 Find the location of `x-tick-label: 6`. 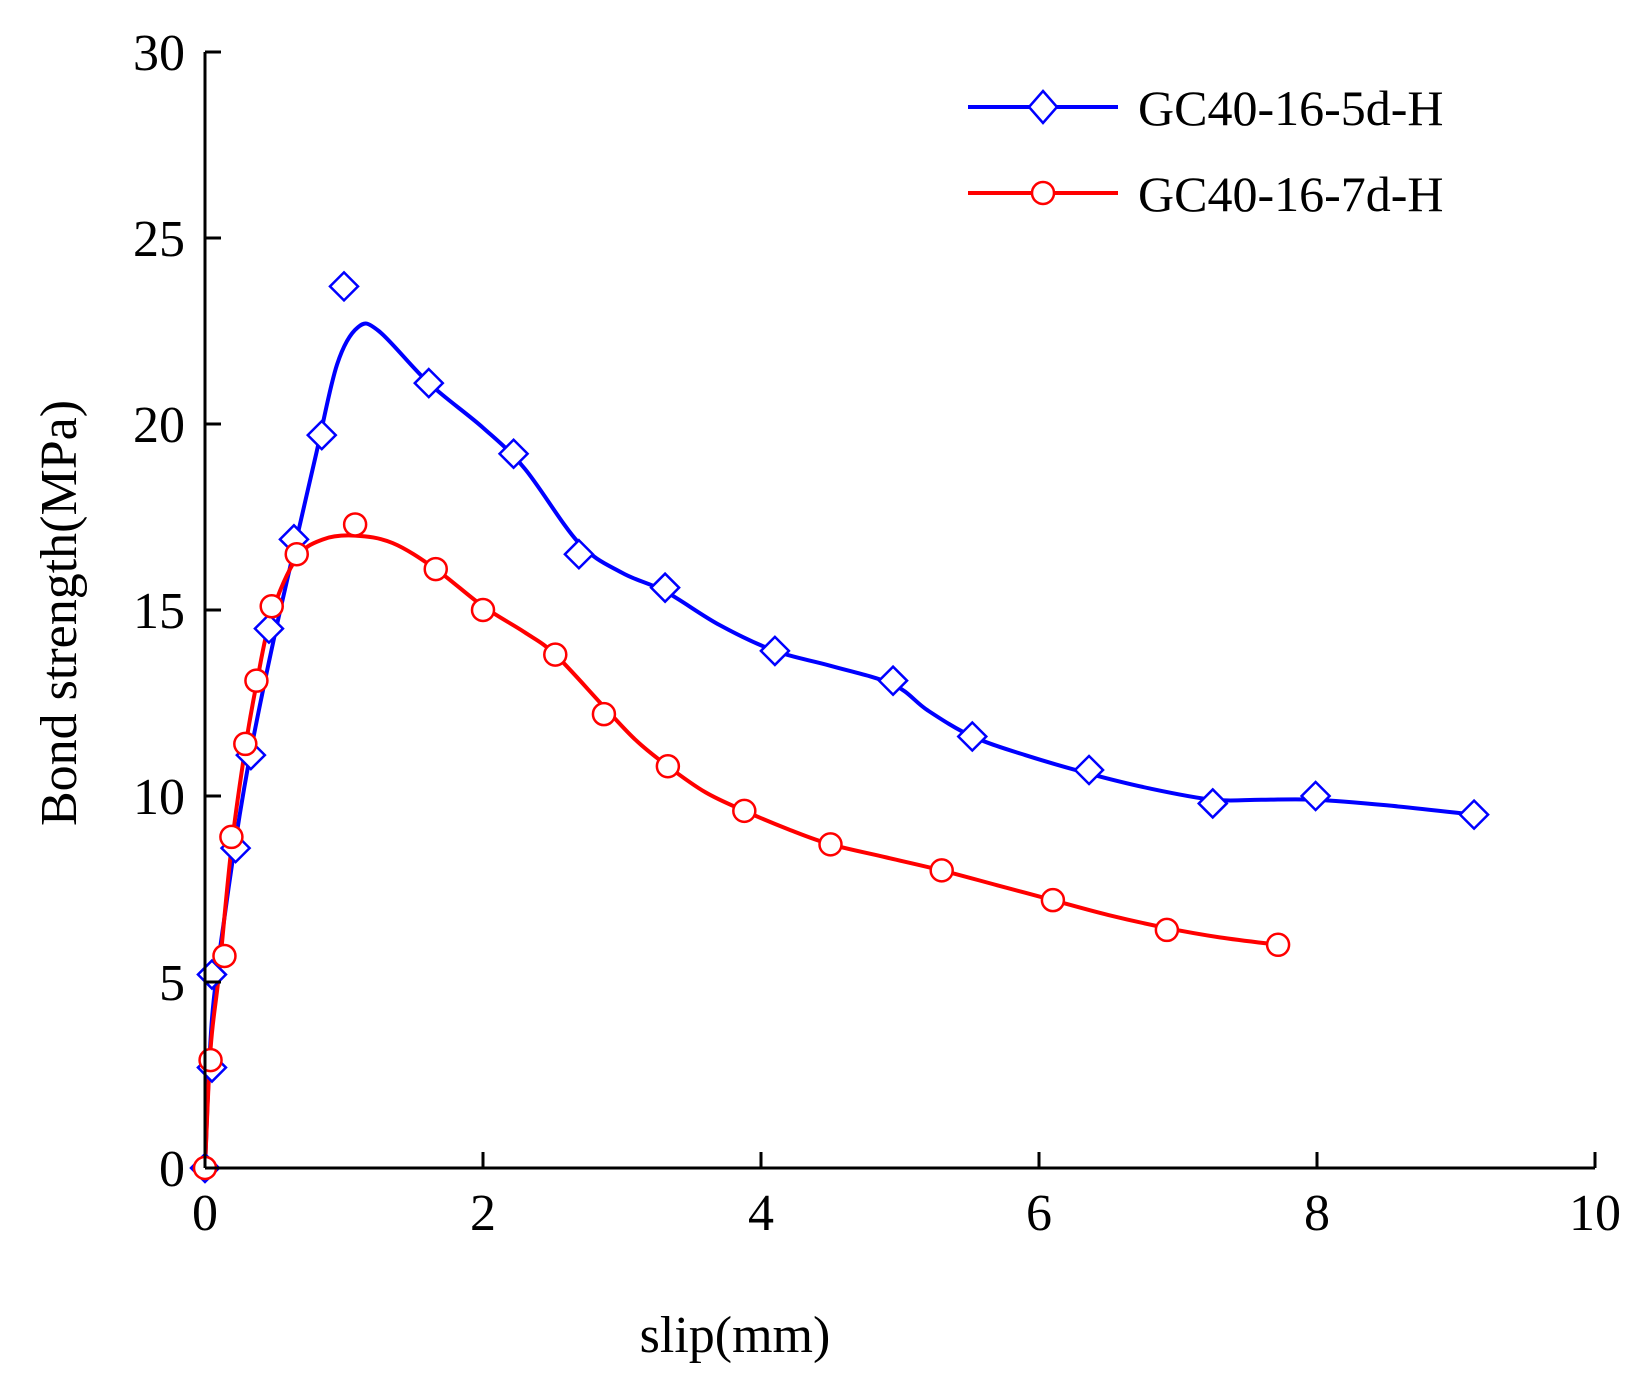

x-tick-label: 6 is located at coordinates (1039, 1213).